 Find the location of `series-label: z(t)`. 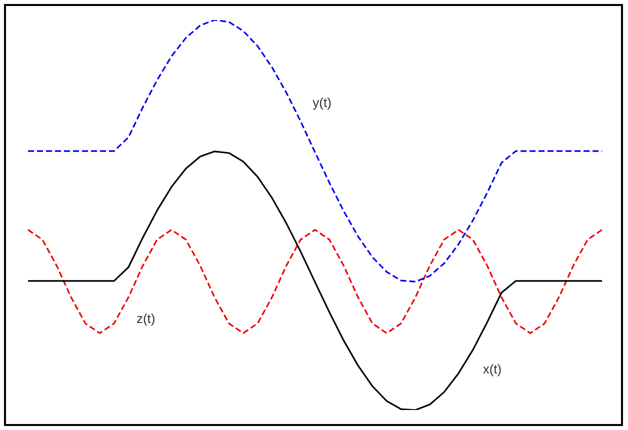

series-label: z(t) is located at coordinates (146, 318).